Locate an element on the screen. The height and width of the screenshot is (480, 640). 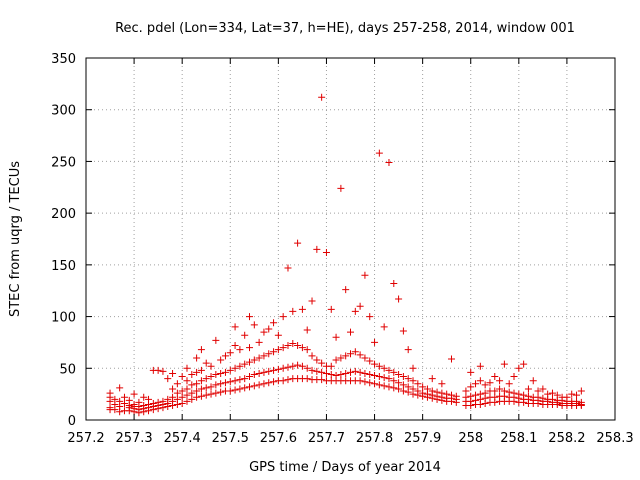
x-tick-label: 257.5 is located at coordinates (230, 438).